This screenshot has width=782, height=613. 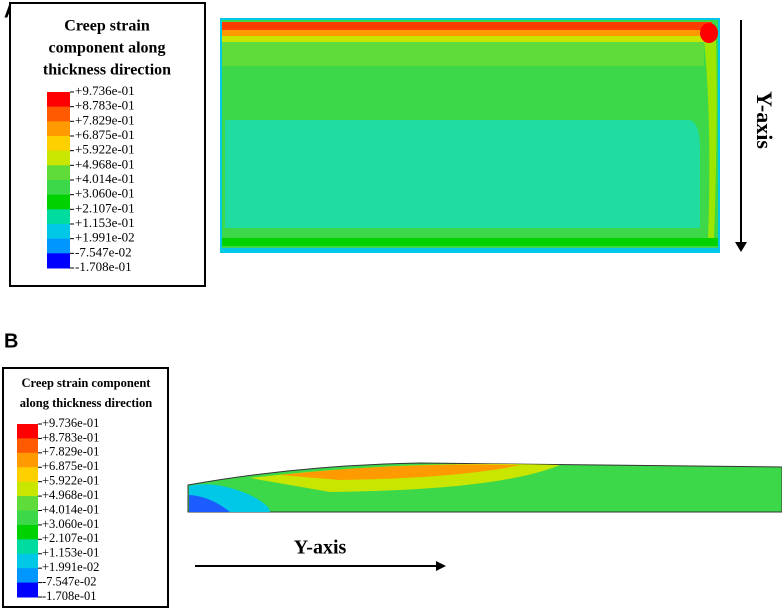 What do you see at coordinates (107, 70) in the screenshot?
I see `legend-title: thickness direction` at bounding box center [107, 70].